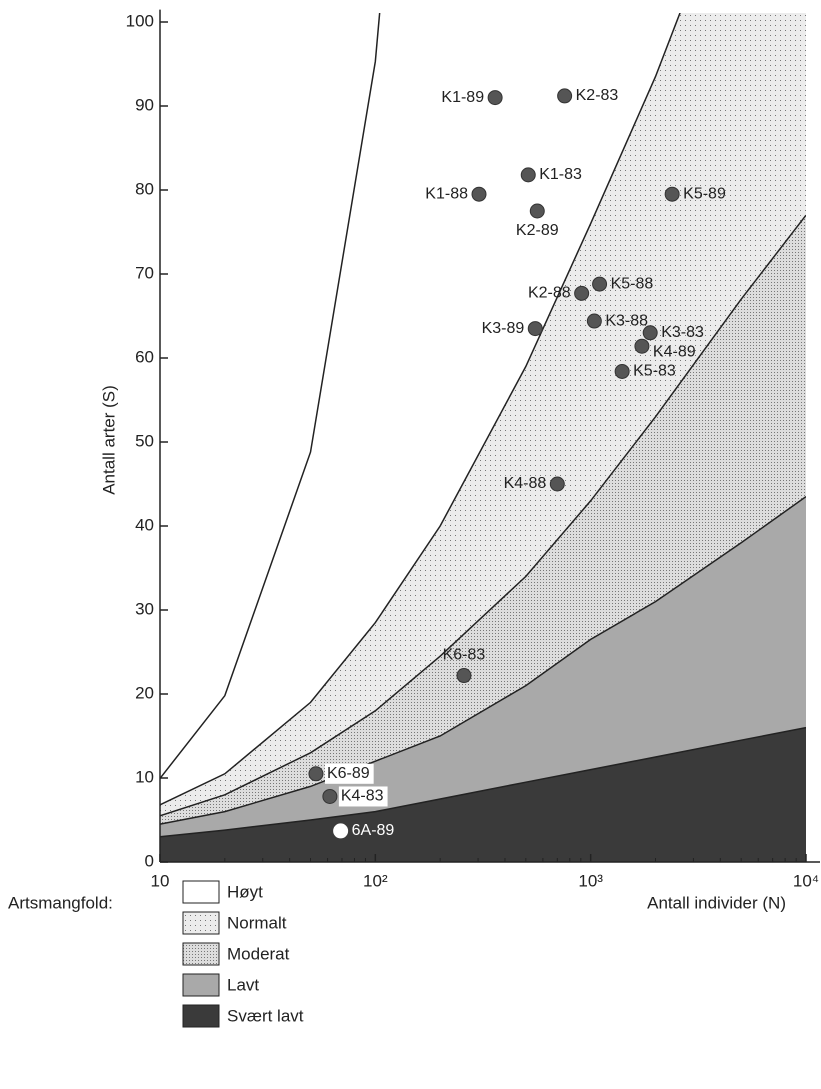 The width and height of the screenshot is (821, 1089). I want to click on point-label: K2-88, so click(549, 293).